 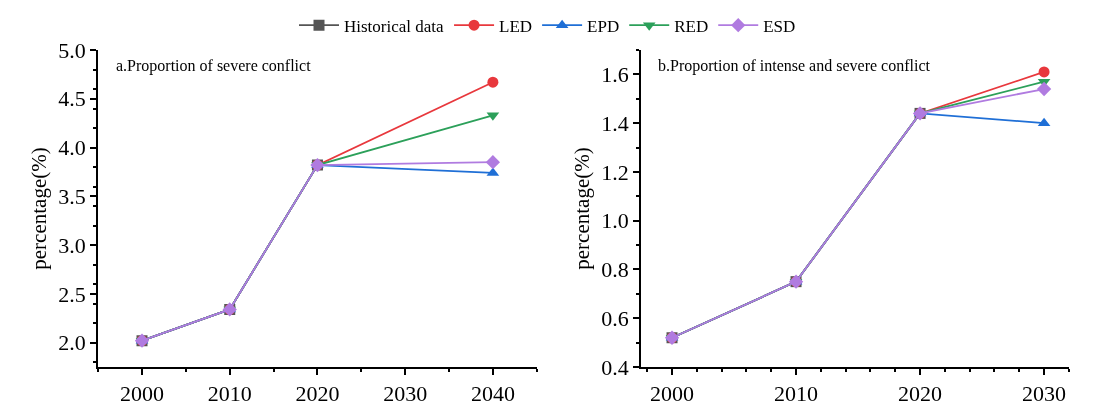 What do you see at coordinates (615, 270) in the screenshot?
I see `y-tick-label: 0.8` at bounding box center [615, 270].